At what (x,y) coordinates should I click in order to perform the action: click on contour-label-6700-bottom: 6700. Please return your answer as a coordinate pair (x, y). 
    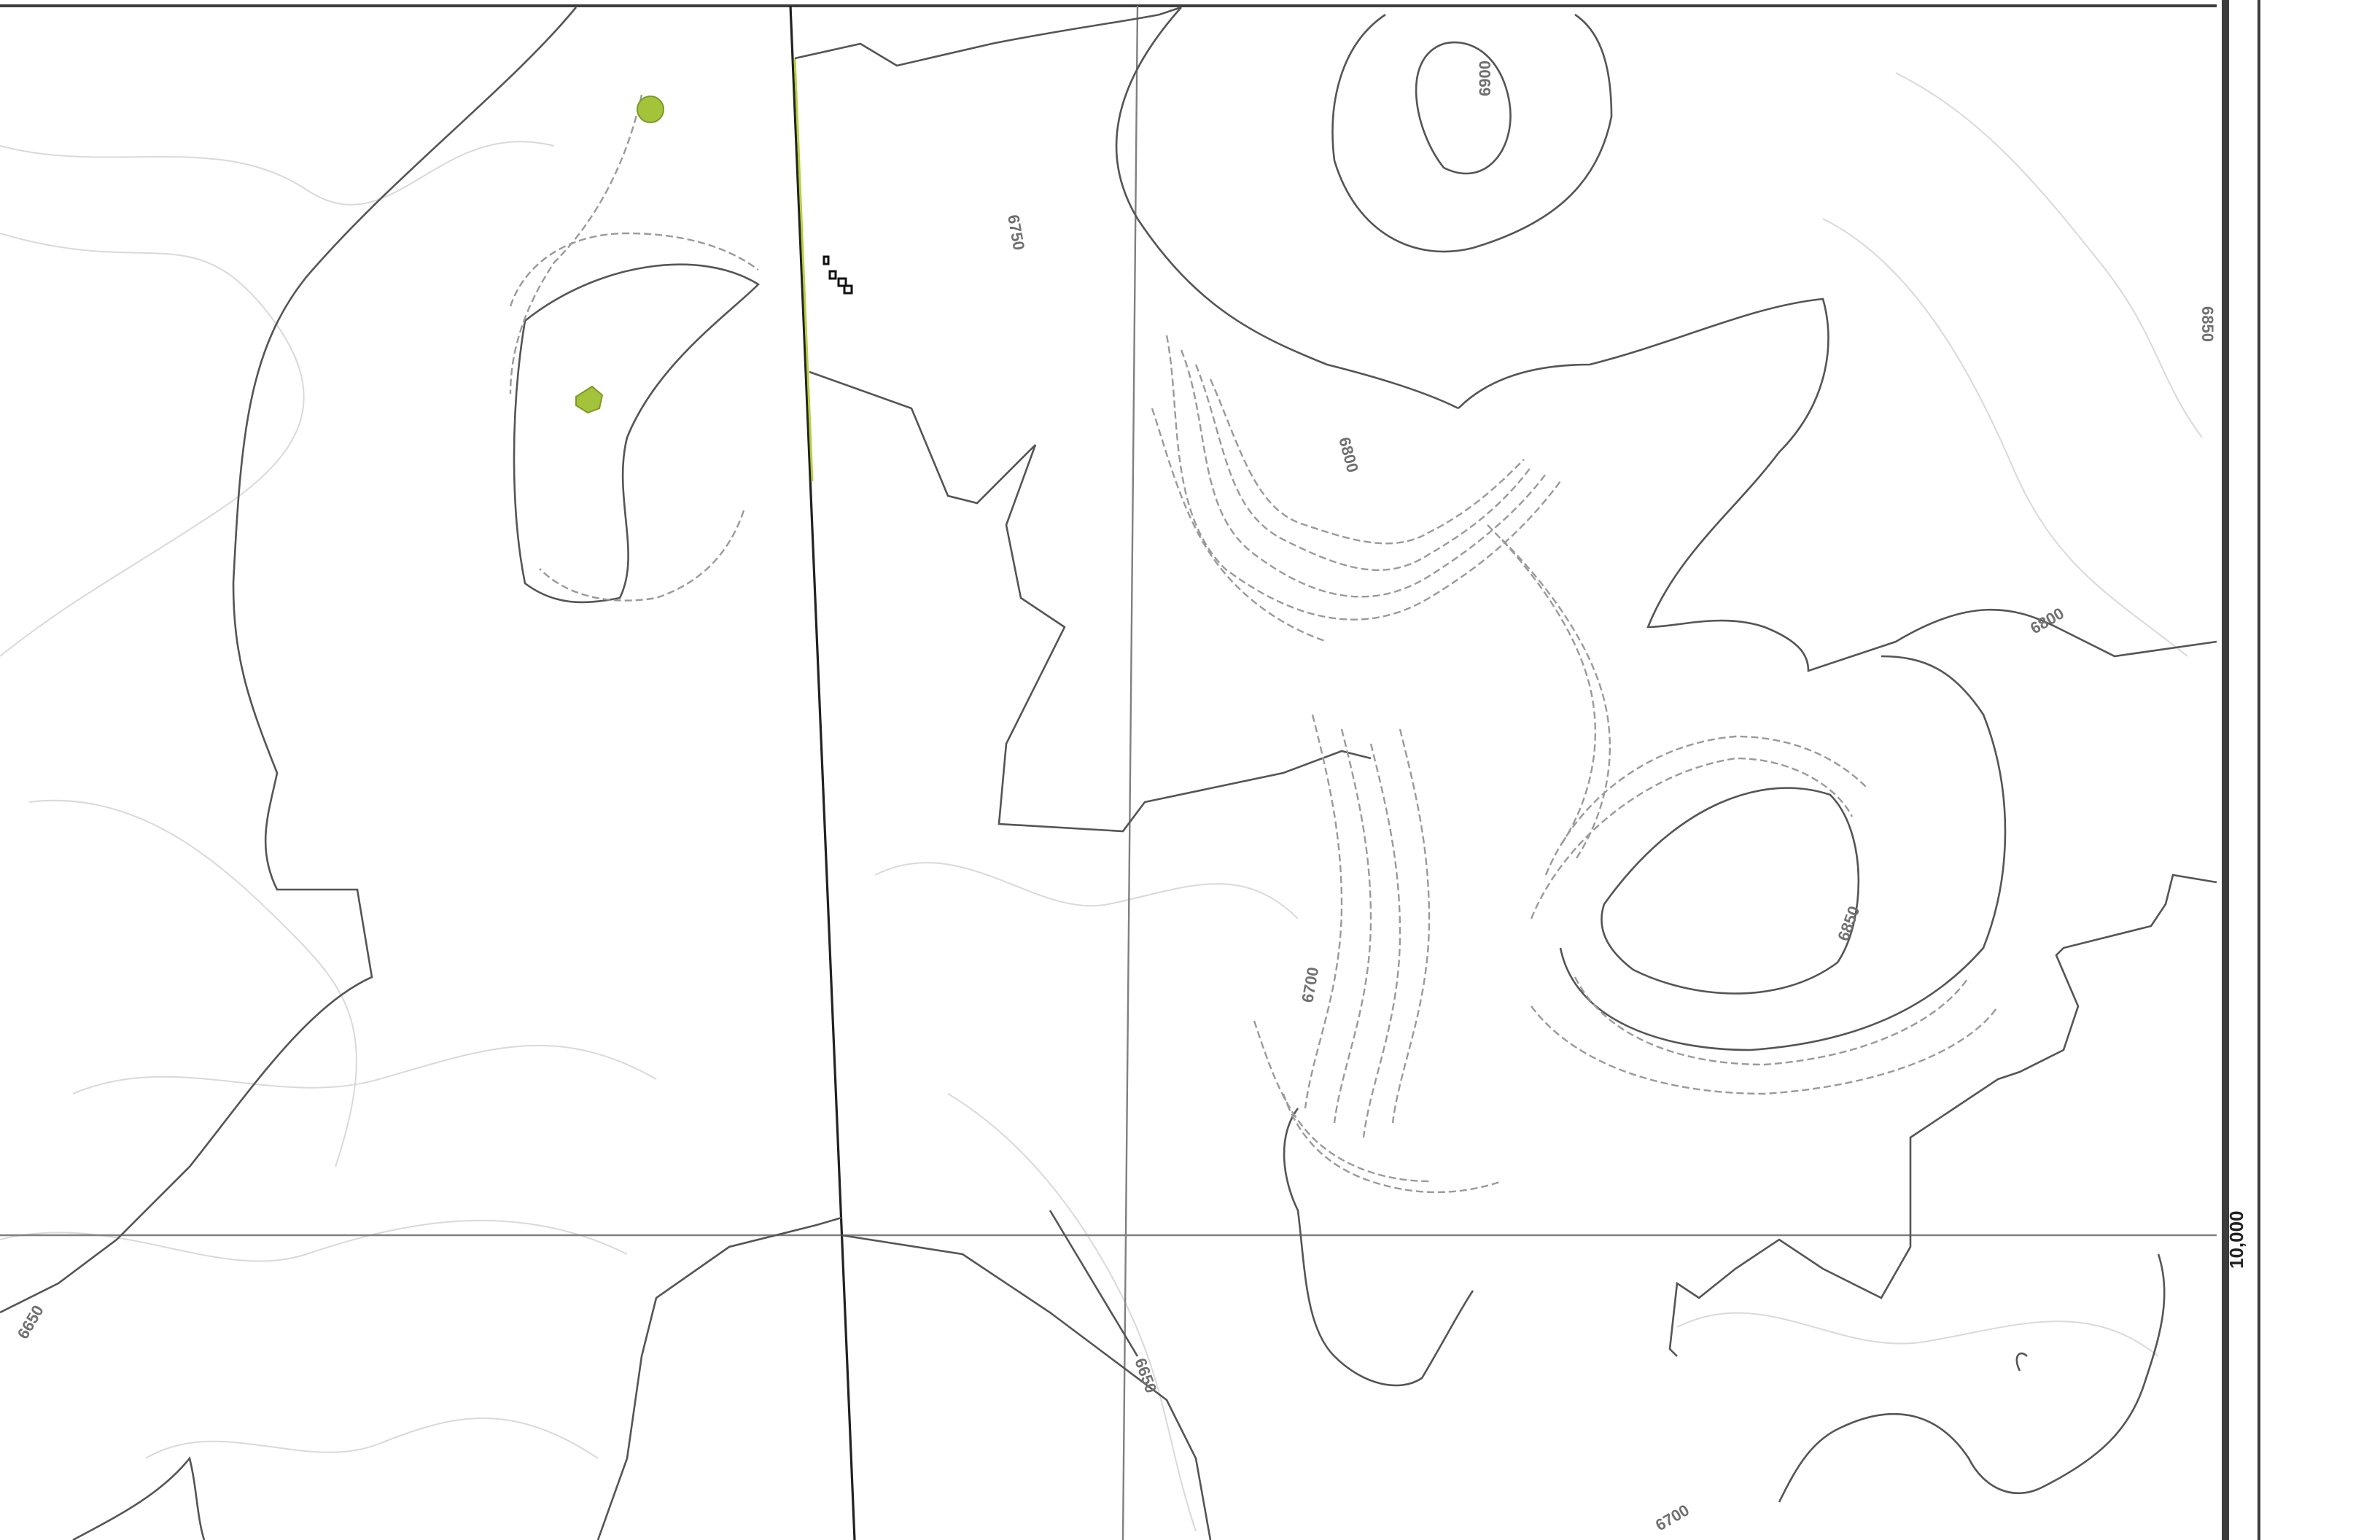
    Looking at the image, I should click on (1672, 1517).